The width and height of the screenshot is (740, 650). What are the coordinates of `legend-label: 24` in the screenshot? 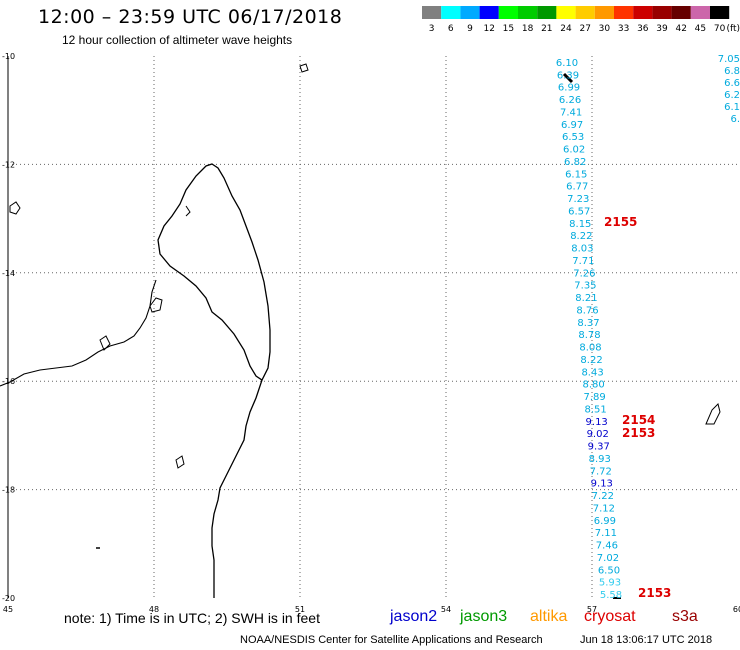 It's located at (566, 29).